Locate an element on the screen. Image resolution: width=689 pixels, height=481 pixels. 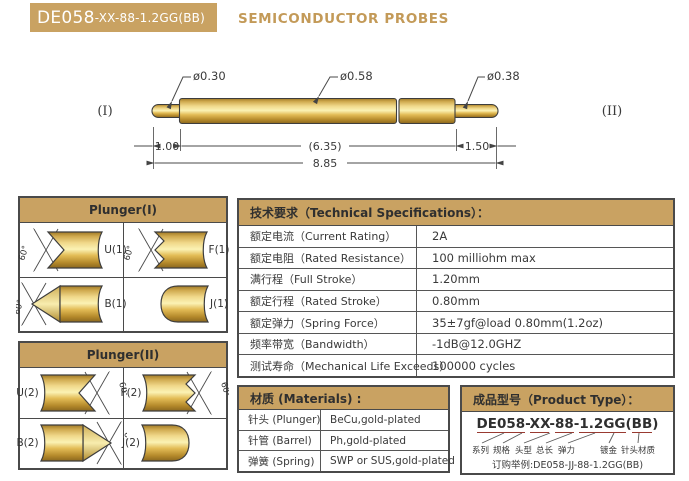
model-segment: 1.2 is located at coordinates (591, 424).